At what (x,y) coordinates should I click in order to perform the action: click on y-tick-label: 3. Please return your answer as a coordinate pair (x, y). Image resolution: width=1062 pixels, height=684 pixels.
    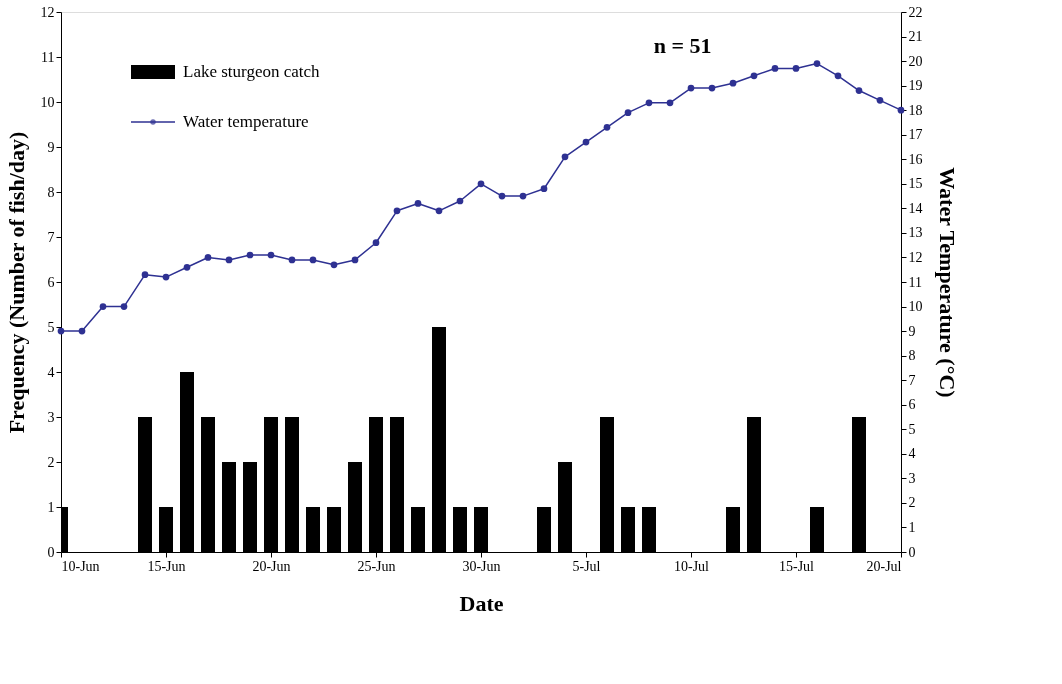
    Looking at the image, I should click on (51, 417).